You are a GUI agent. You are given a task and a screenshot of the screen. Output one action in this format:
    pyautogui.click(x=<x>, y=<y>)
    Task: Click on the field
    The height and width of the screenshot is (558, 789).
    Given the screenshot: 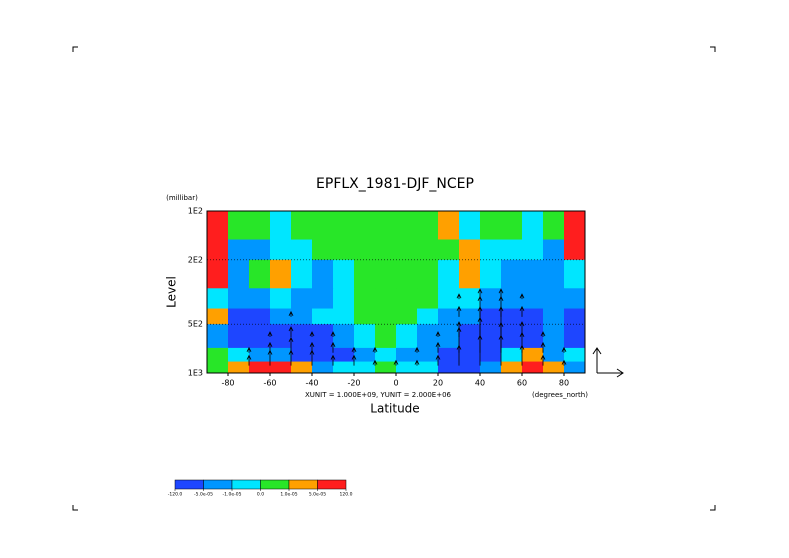 What is the action you would take?
    pyautogui.click(x=396, y=292)
    